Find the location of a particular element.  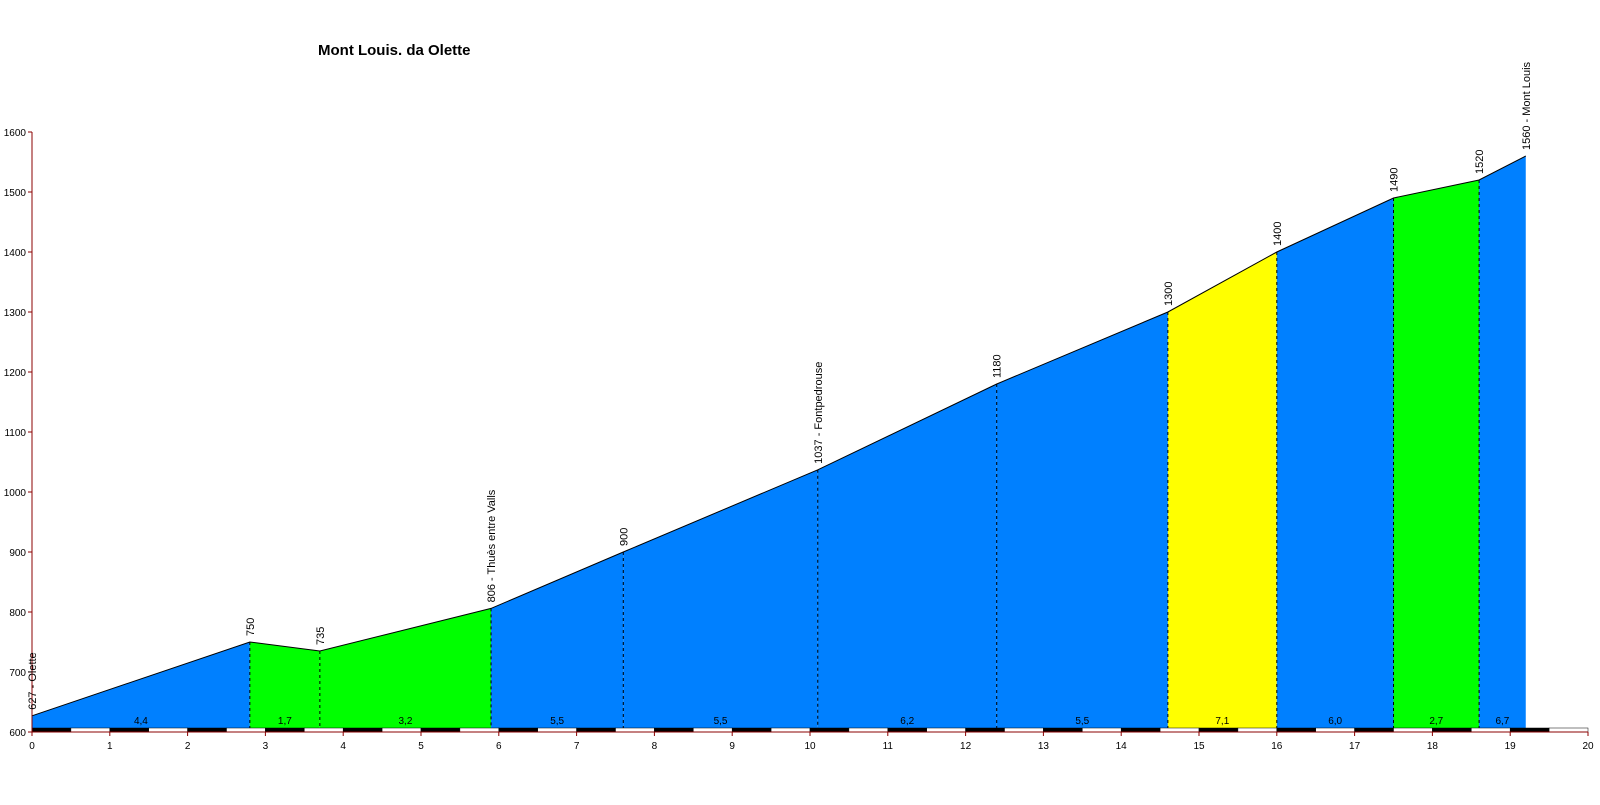

x-tick-label: 11 is located at coordinates (888, 746).